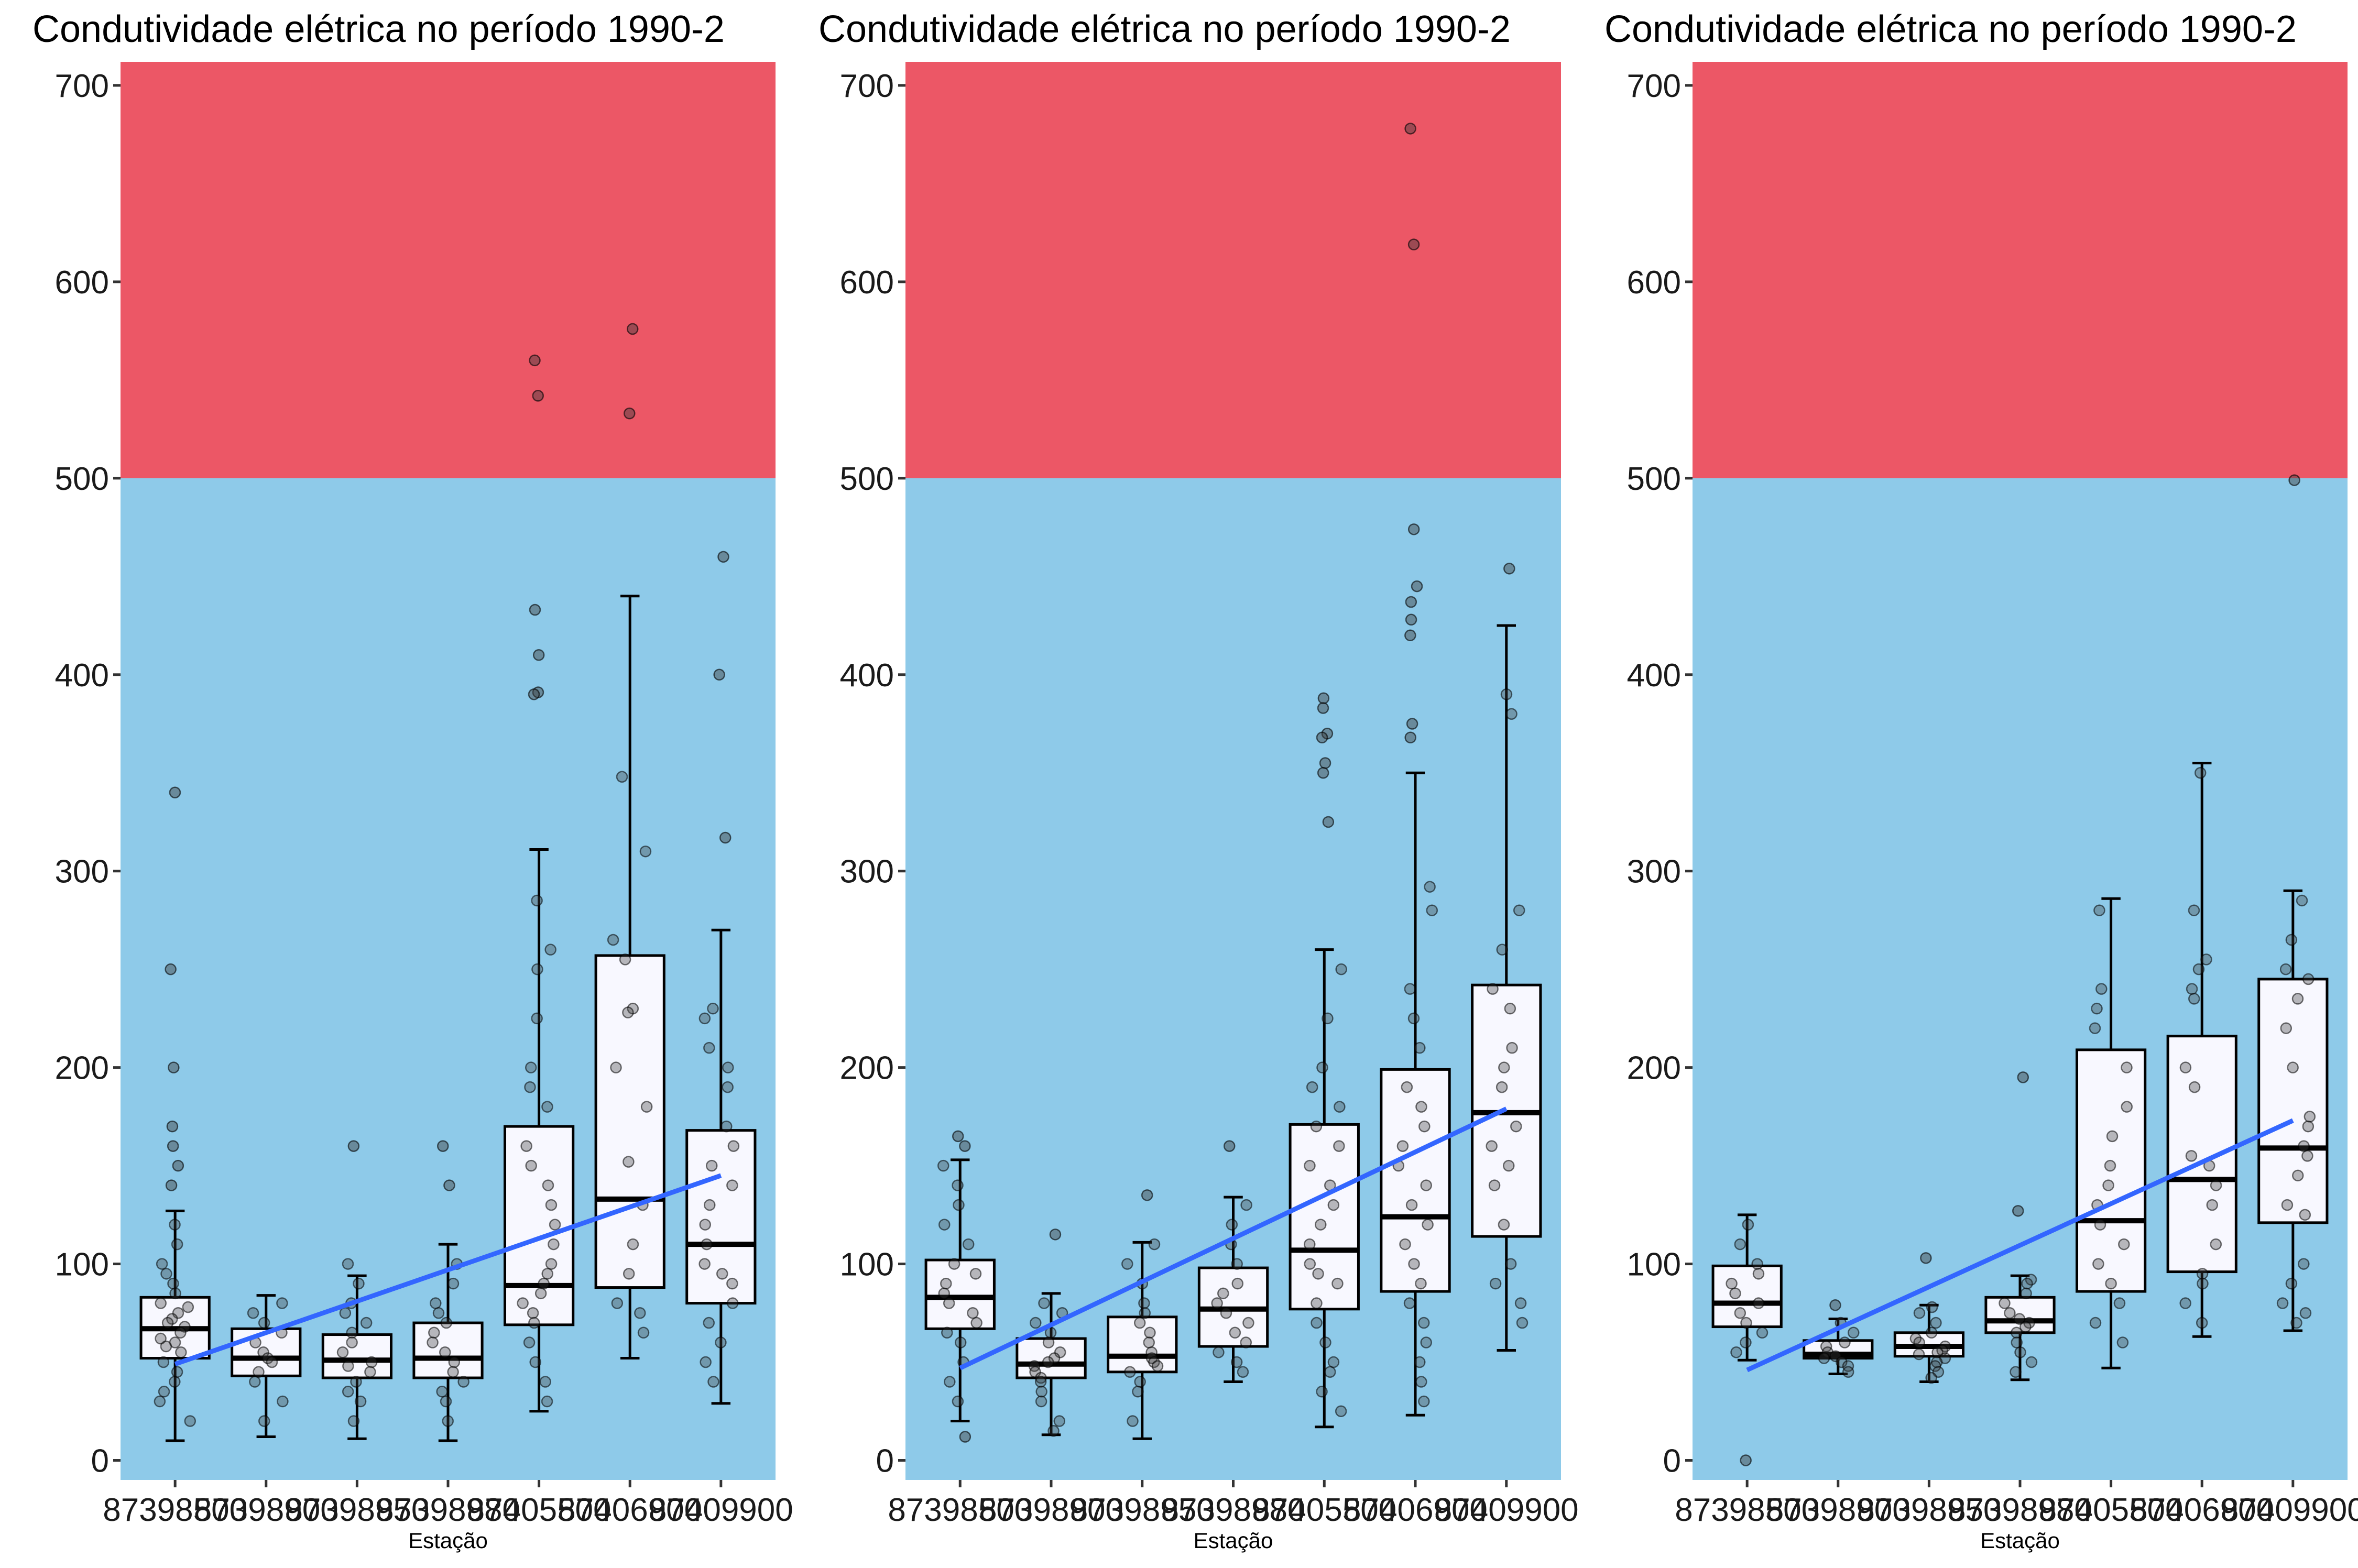  What do you see at coordinates (1654, 1069) in the screenshot?
I see `y-tick-label: 200` at bounding box center [1654, 1069].